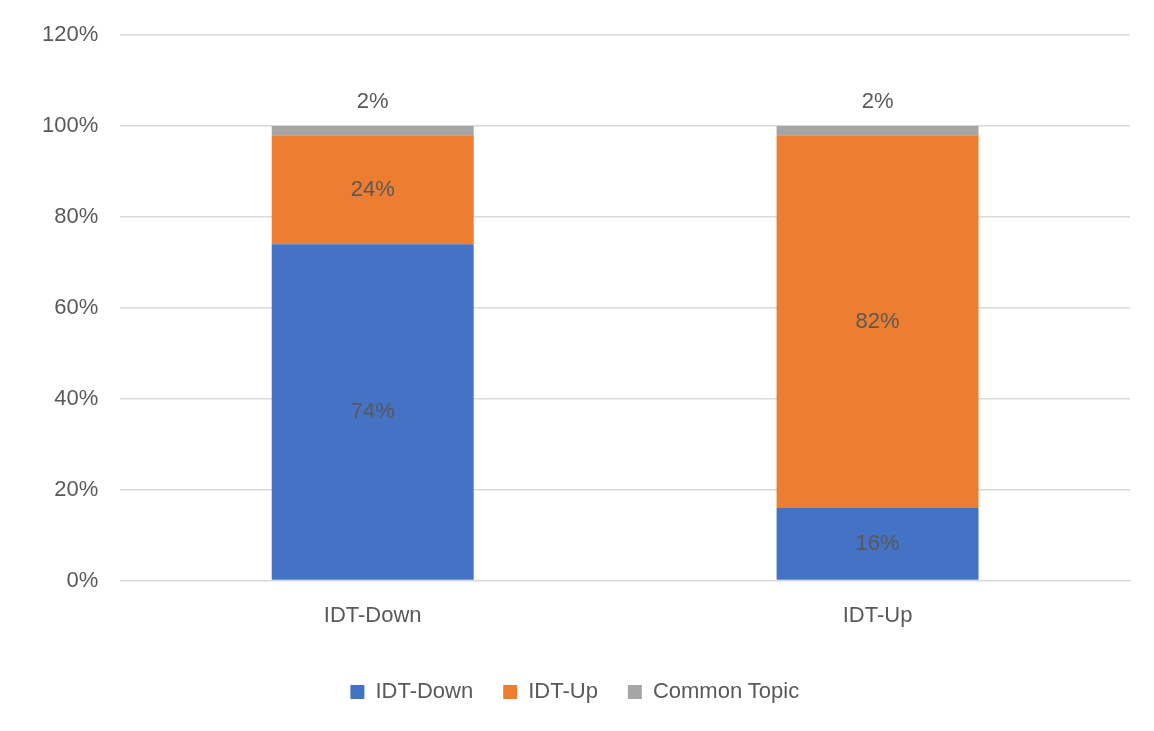 Image resolution: width=1154 pixels, height=731 pixels. What do you see at coordinates (70, 34) in the screenshot?
I see `y-tick-label: 120%` at bounding box center [70, 34].